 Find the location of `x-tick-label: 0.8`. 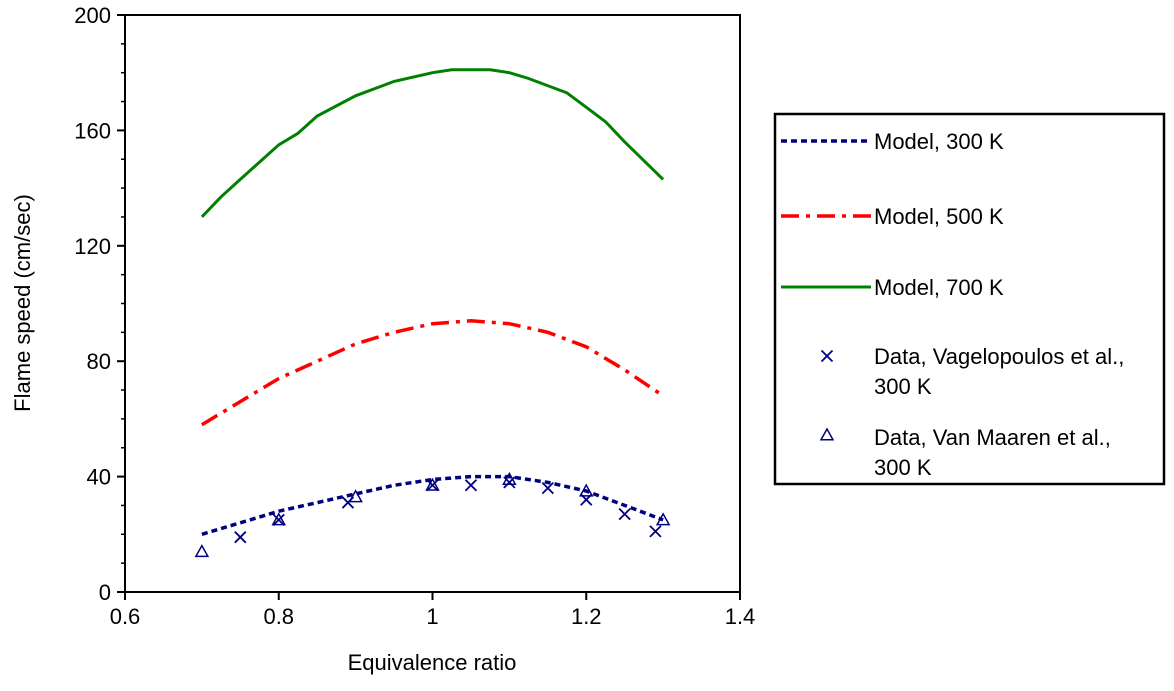

x-tick-label: 0.8 is located at coordinates (278, 616).